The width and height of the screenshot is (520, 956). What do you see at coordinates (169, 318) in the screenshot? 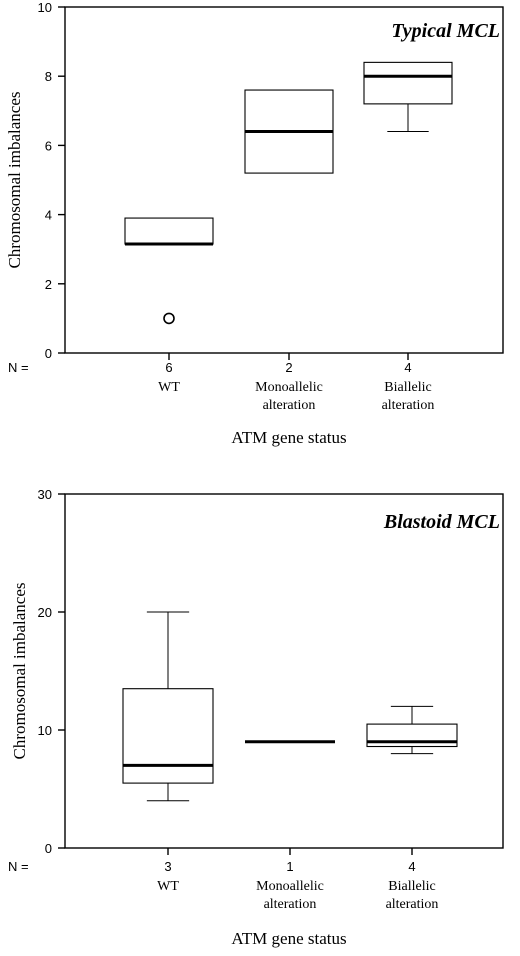
I see `outlier-point` at bounding box center [169, 318].